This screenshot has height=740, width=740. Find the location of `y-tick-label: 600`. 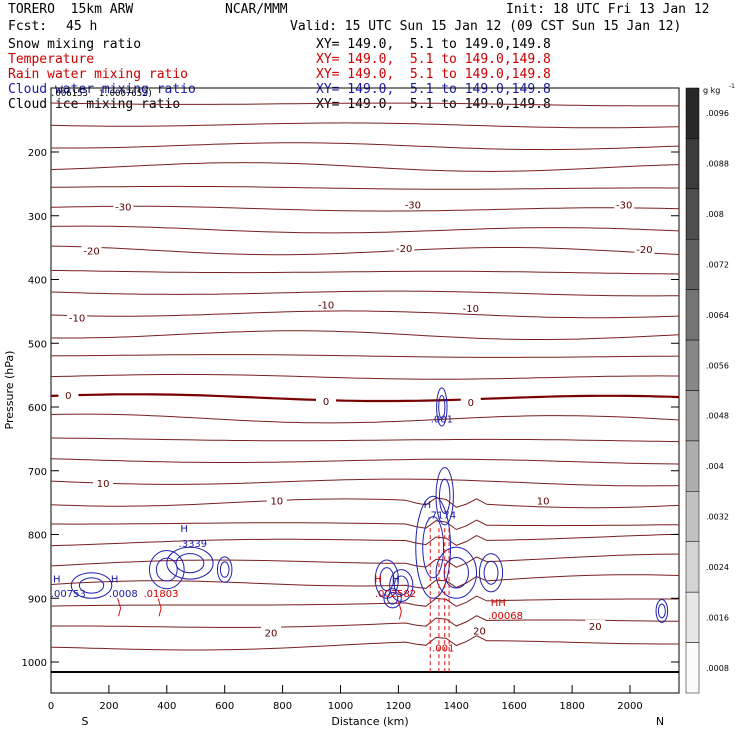

y-tick-label: 600 is located at coordinates (37, 408).